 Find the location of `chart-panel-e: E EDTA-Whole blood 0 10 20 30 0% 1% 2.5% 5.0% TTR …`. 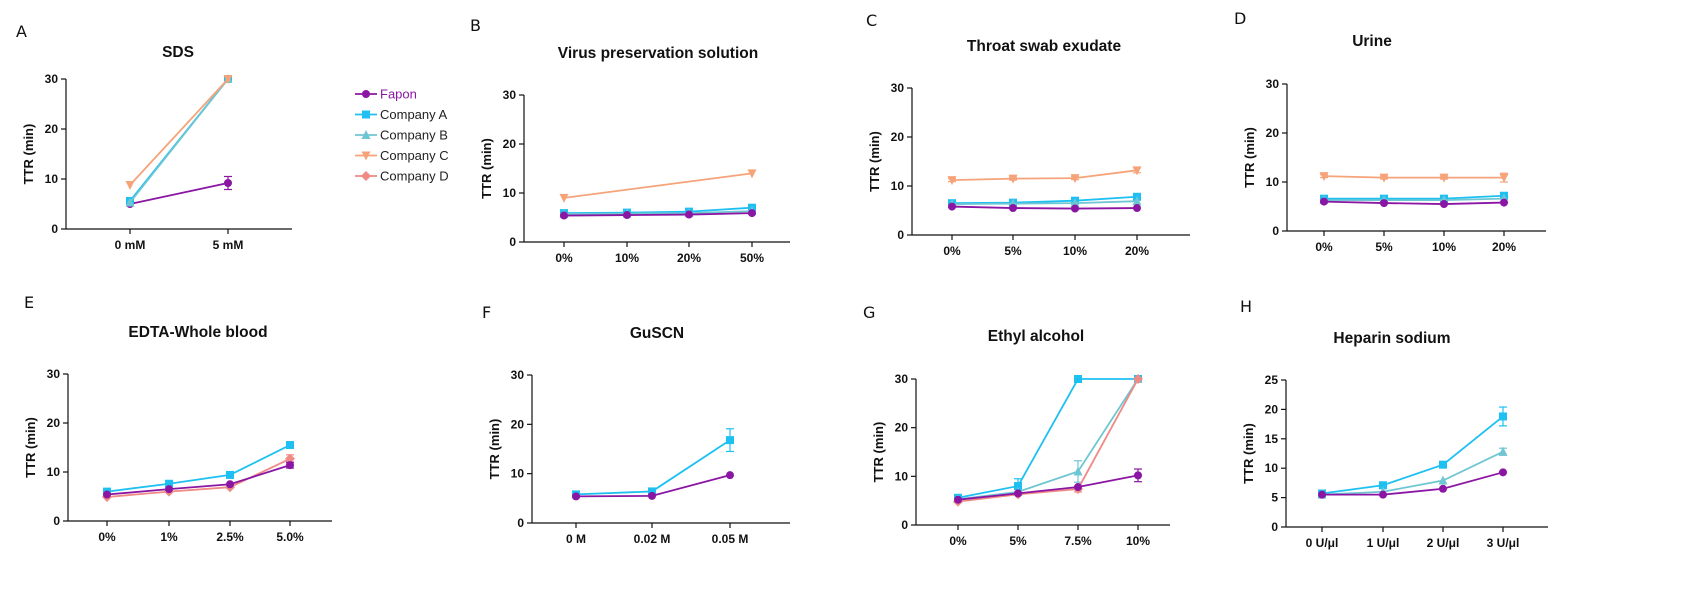

chart-panel-e: E EDTA-Whole blood 0 10 20 30 0% 1% 2.5% 5.0% TTR … is located at coordinates (177, 418).